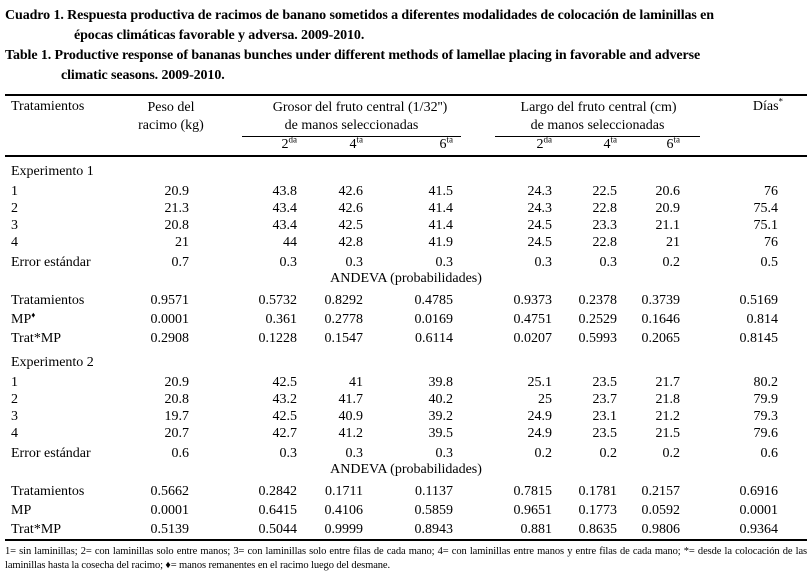 The width and height of the screenshot is (812, 572). What do you see at coordinates (177, 433) in the screenshot?
I see `value-cell: 20.7` at bounding box center [177, 433].